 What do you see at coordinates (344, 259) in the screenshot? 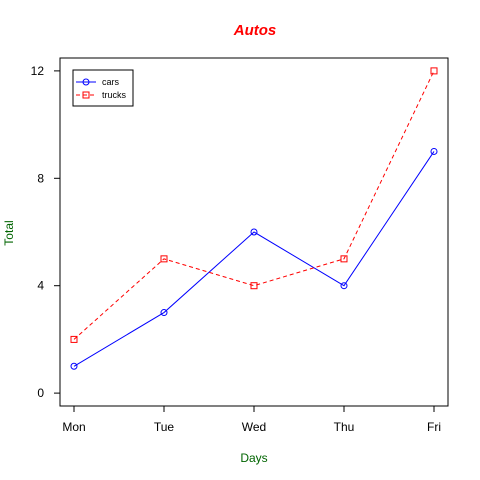
I see `point-trucks-thu` at bounding box center [344, 259].